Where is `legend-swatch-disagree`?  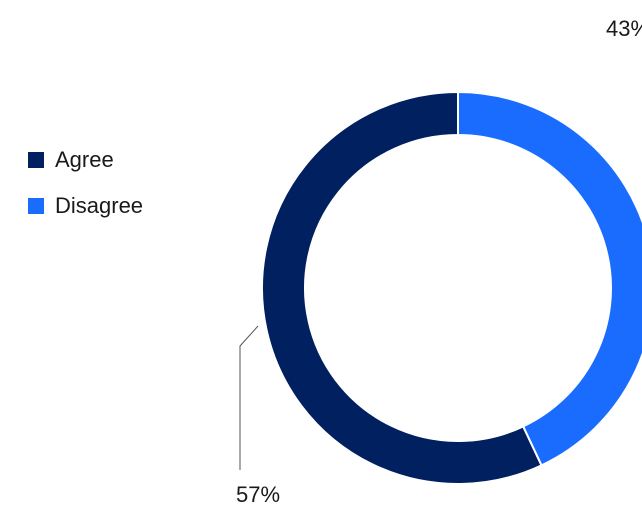
legend-swatch-disagree is located at coordinates (36, 206).